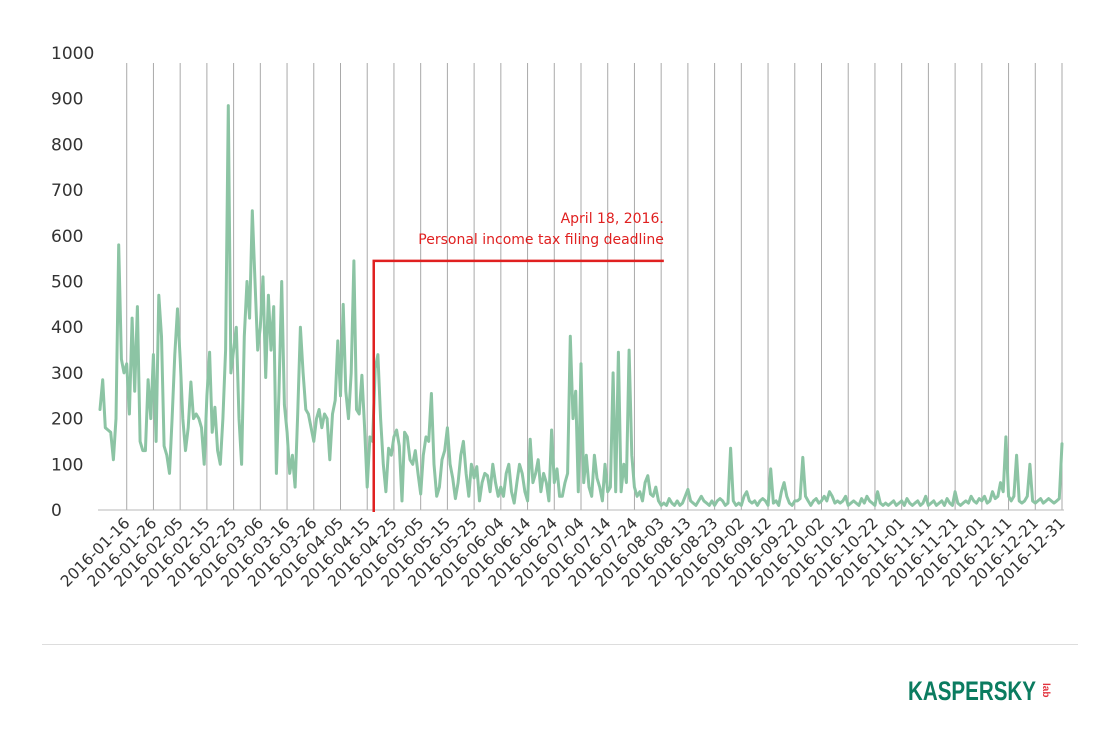 This screenshot has width=1120, height=737. What do you see at coordinates (541, 240) in the screenshot?
I see `annotation-line-2: Personal income tax filing deadline` at bounding box center [541, 240].